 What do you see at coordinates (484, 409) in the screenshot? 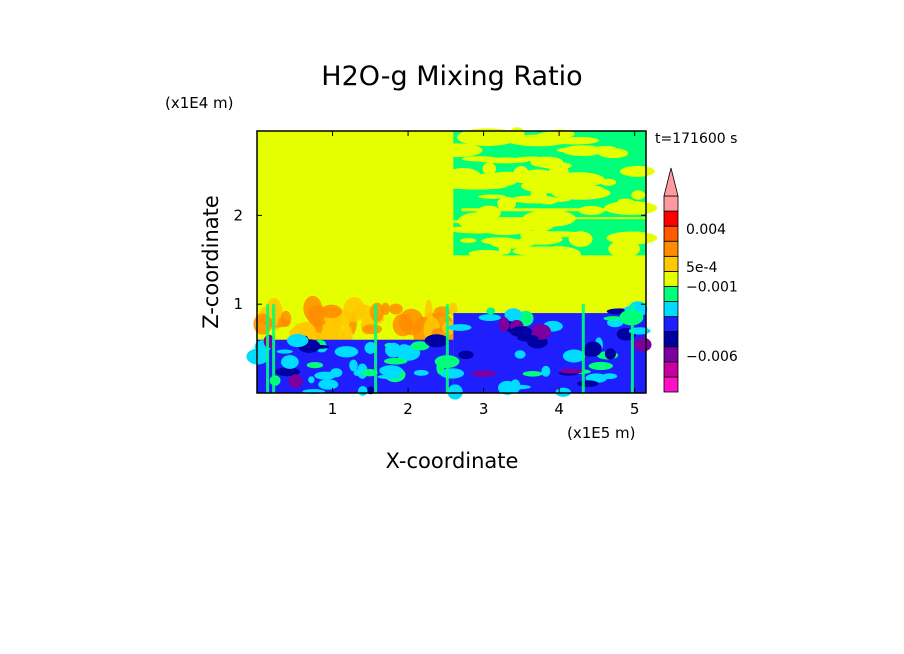
I see `x-tick-label: 3` at bounding box center [484, 409].